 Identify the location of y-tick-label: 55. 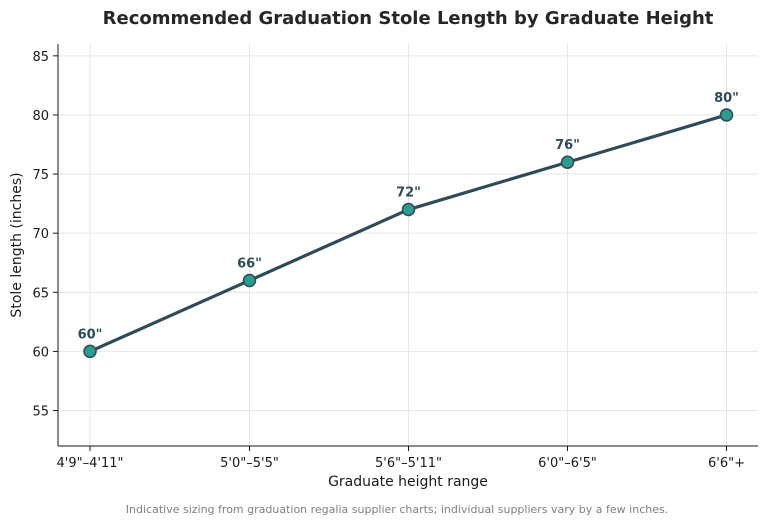
(40, 412).